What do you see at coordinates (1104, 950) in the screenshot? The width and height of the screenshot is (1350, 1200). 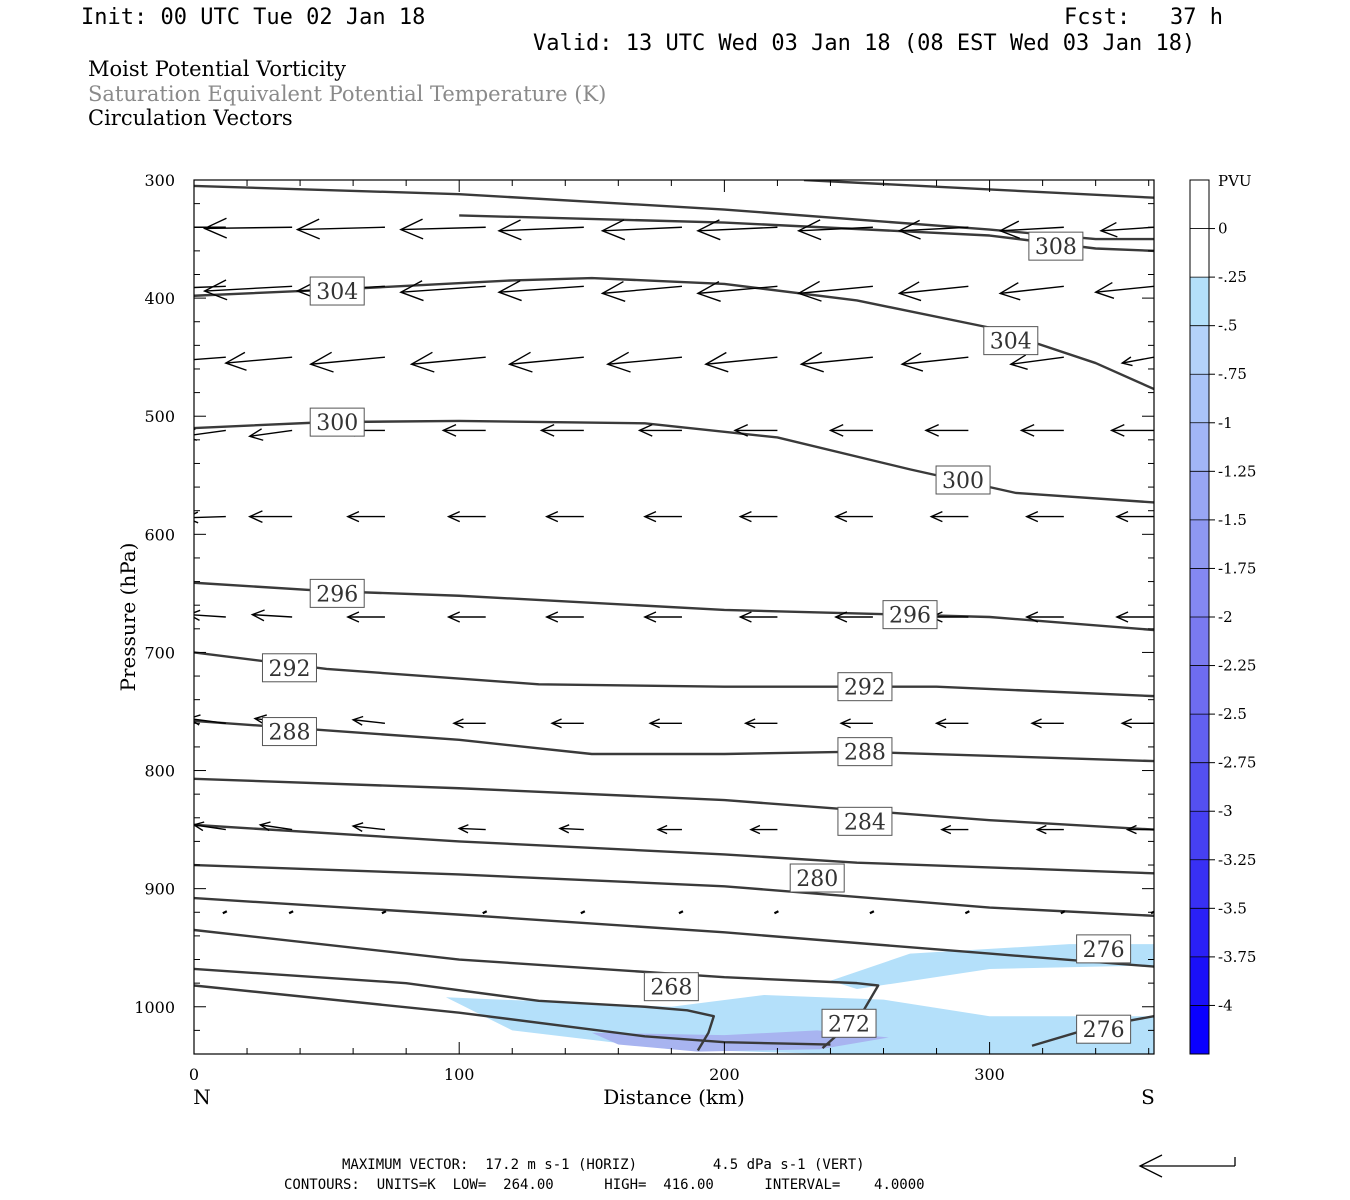 I see `contour-label: 276` at bounding box center [1104, 950].